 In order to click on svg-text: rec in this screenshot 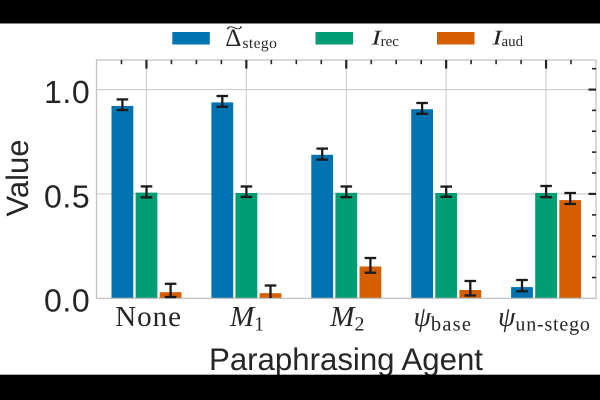, I will do `click(390, 42)`.